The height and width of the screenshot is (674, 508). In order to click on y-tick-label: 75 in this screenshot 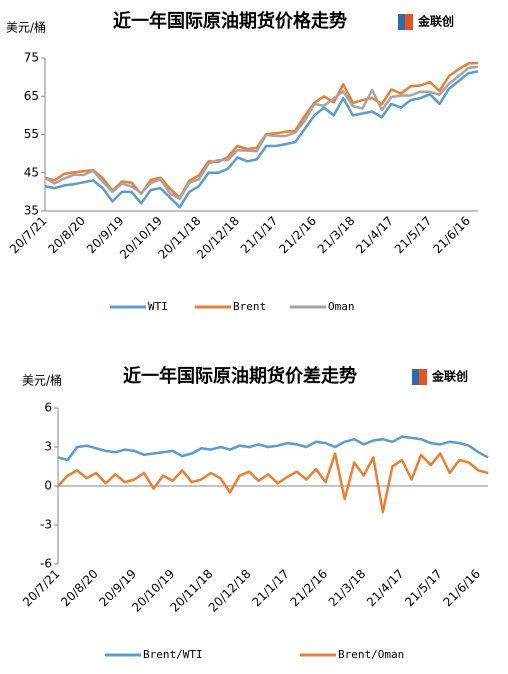, I will do `click(31, 58)`.